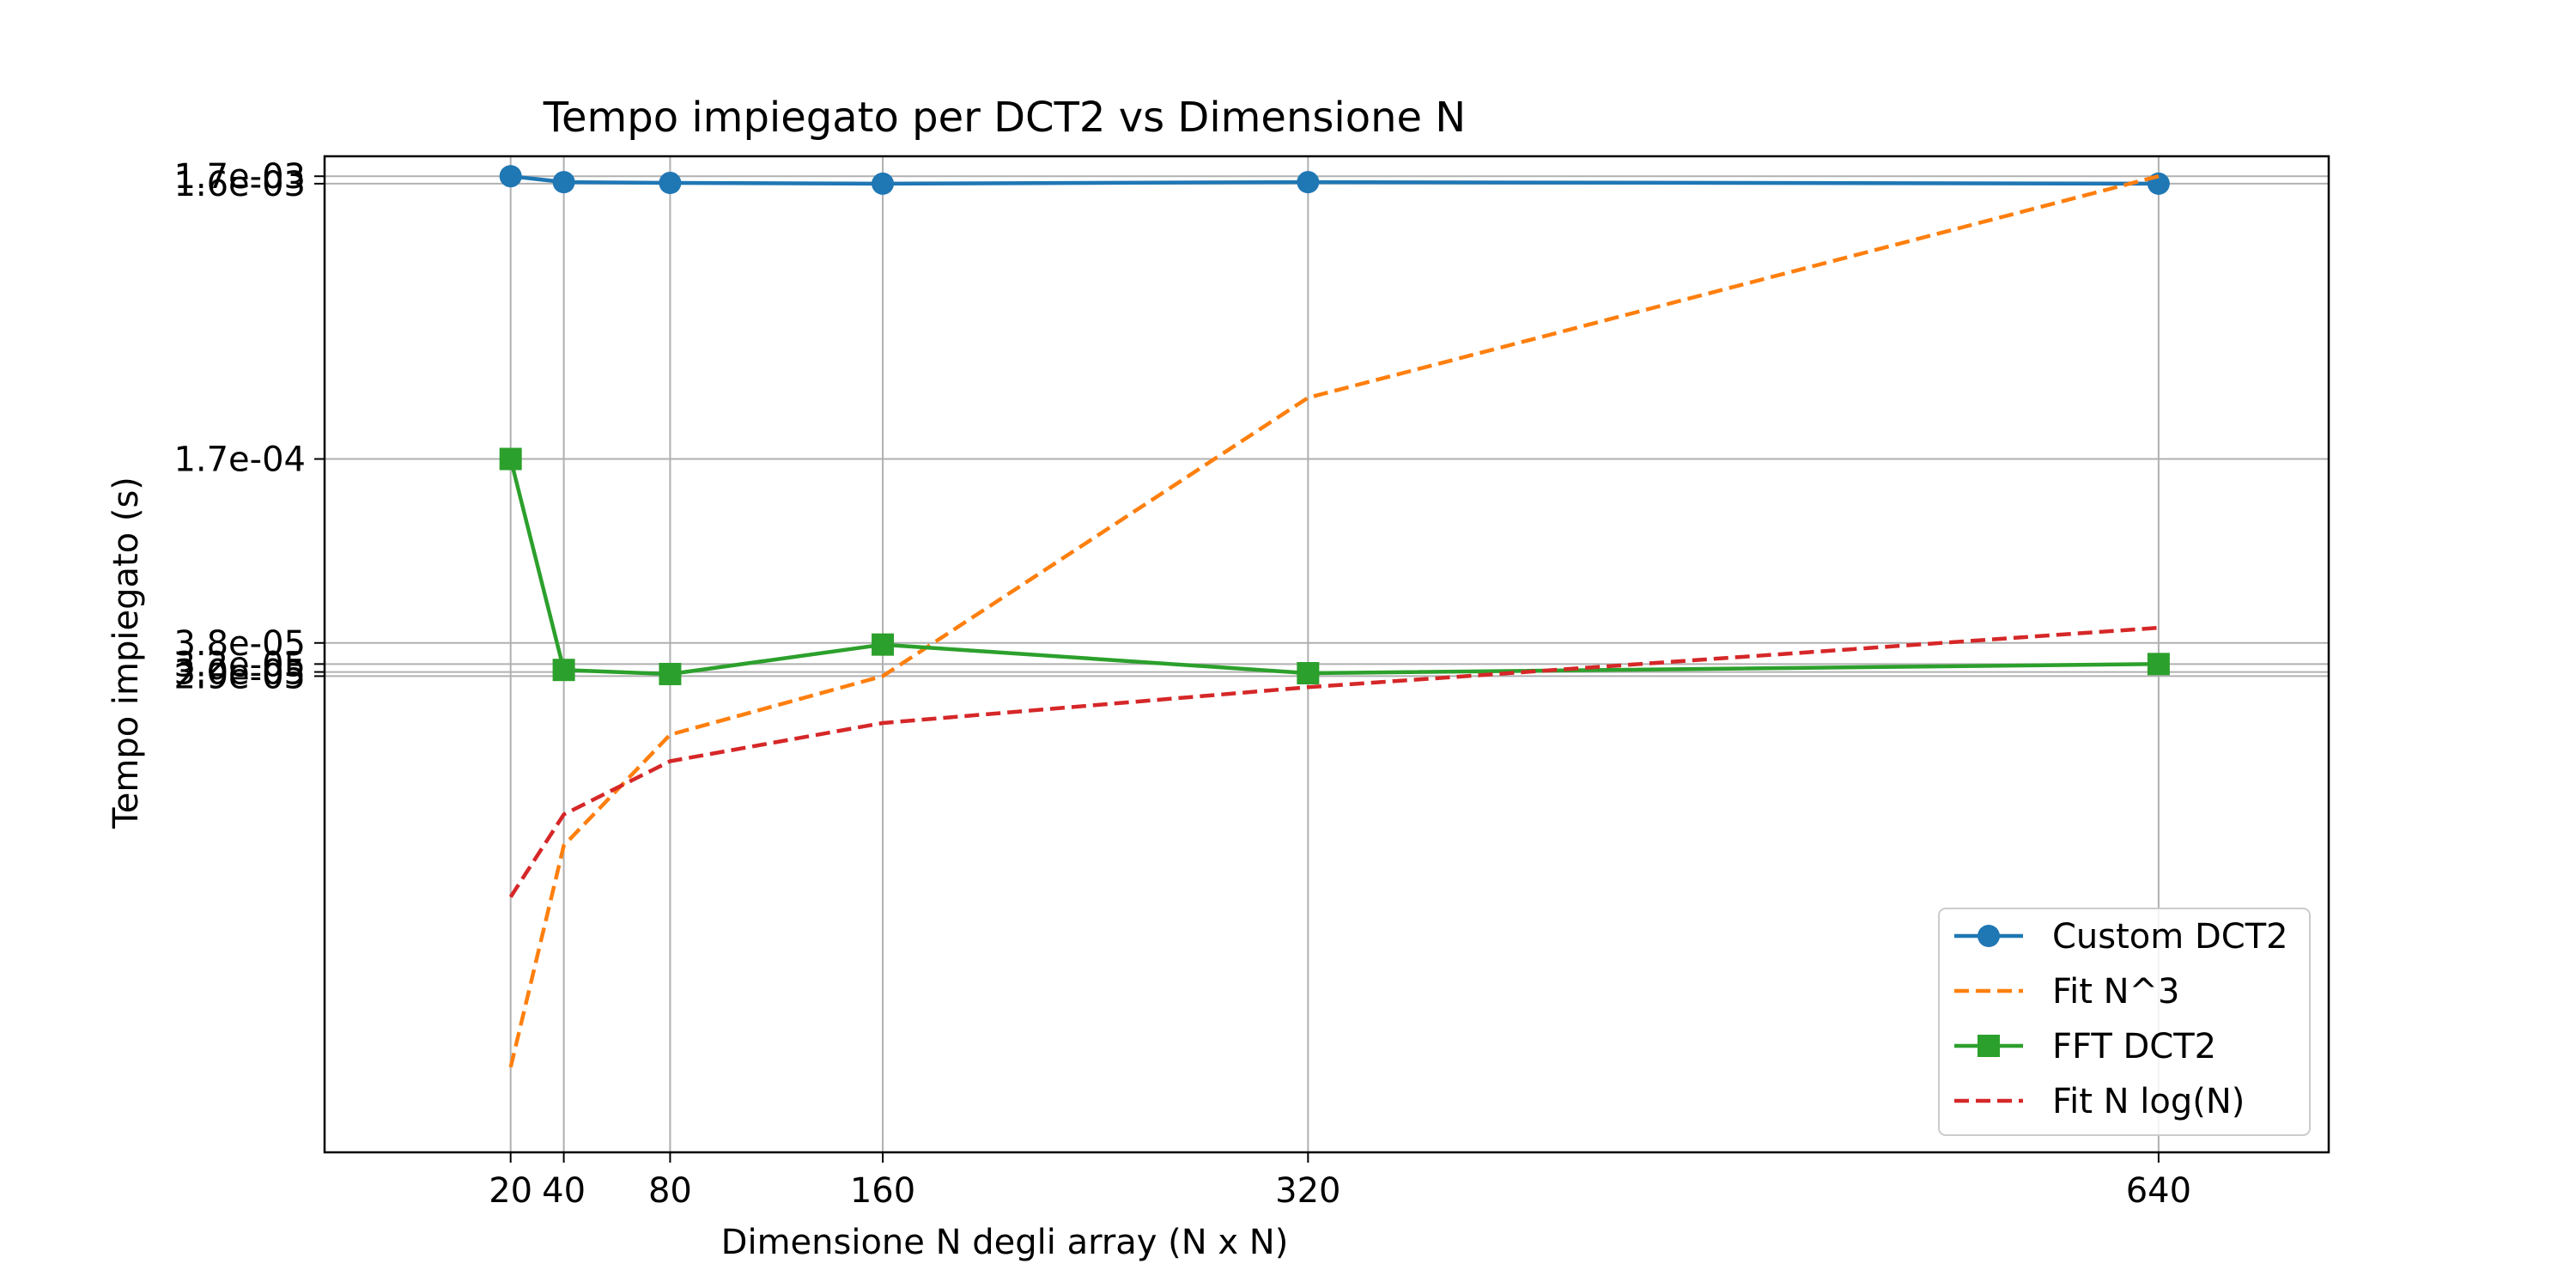 Image resolution: width=2576 pixels, height=1288 pixels. I want to click on x-tick-label: 80, so click(670, 1191).